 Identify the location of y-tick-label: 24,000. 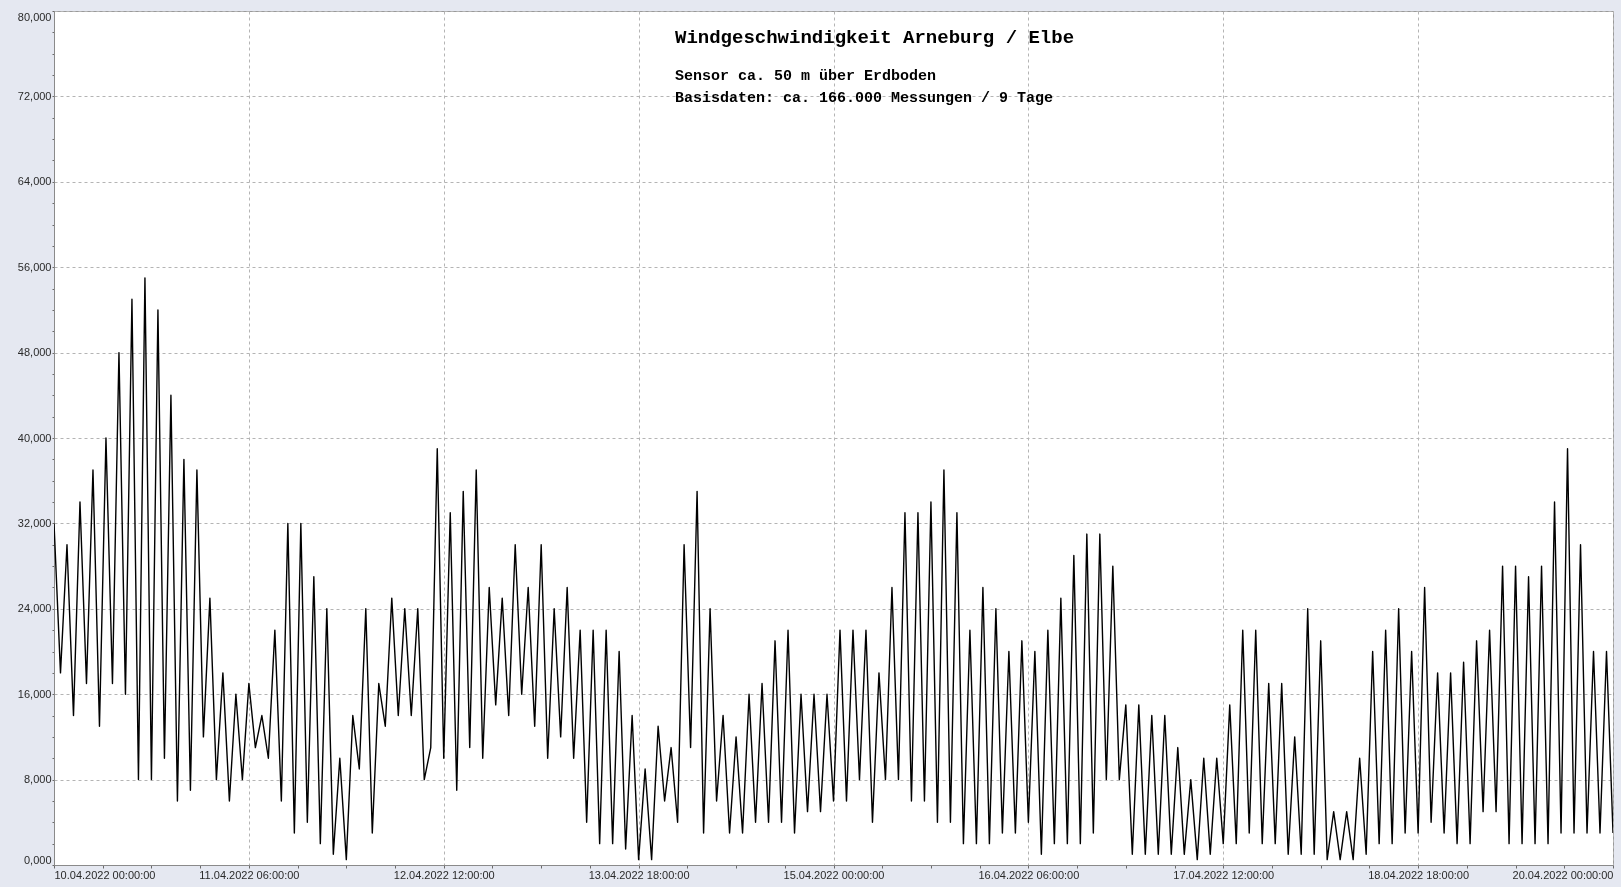
(34, 608).